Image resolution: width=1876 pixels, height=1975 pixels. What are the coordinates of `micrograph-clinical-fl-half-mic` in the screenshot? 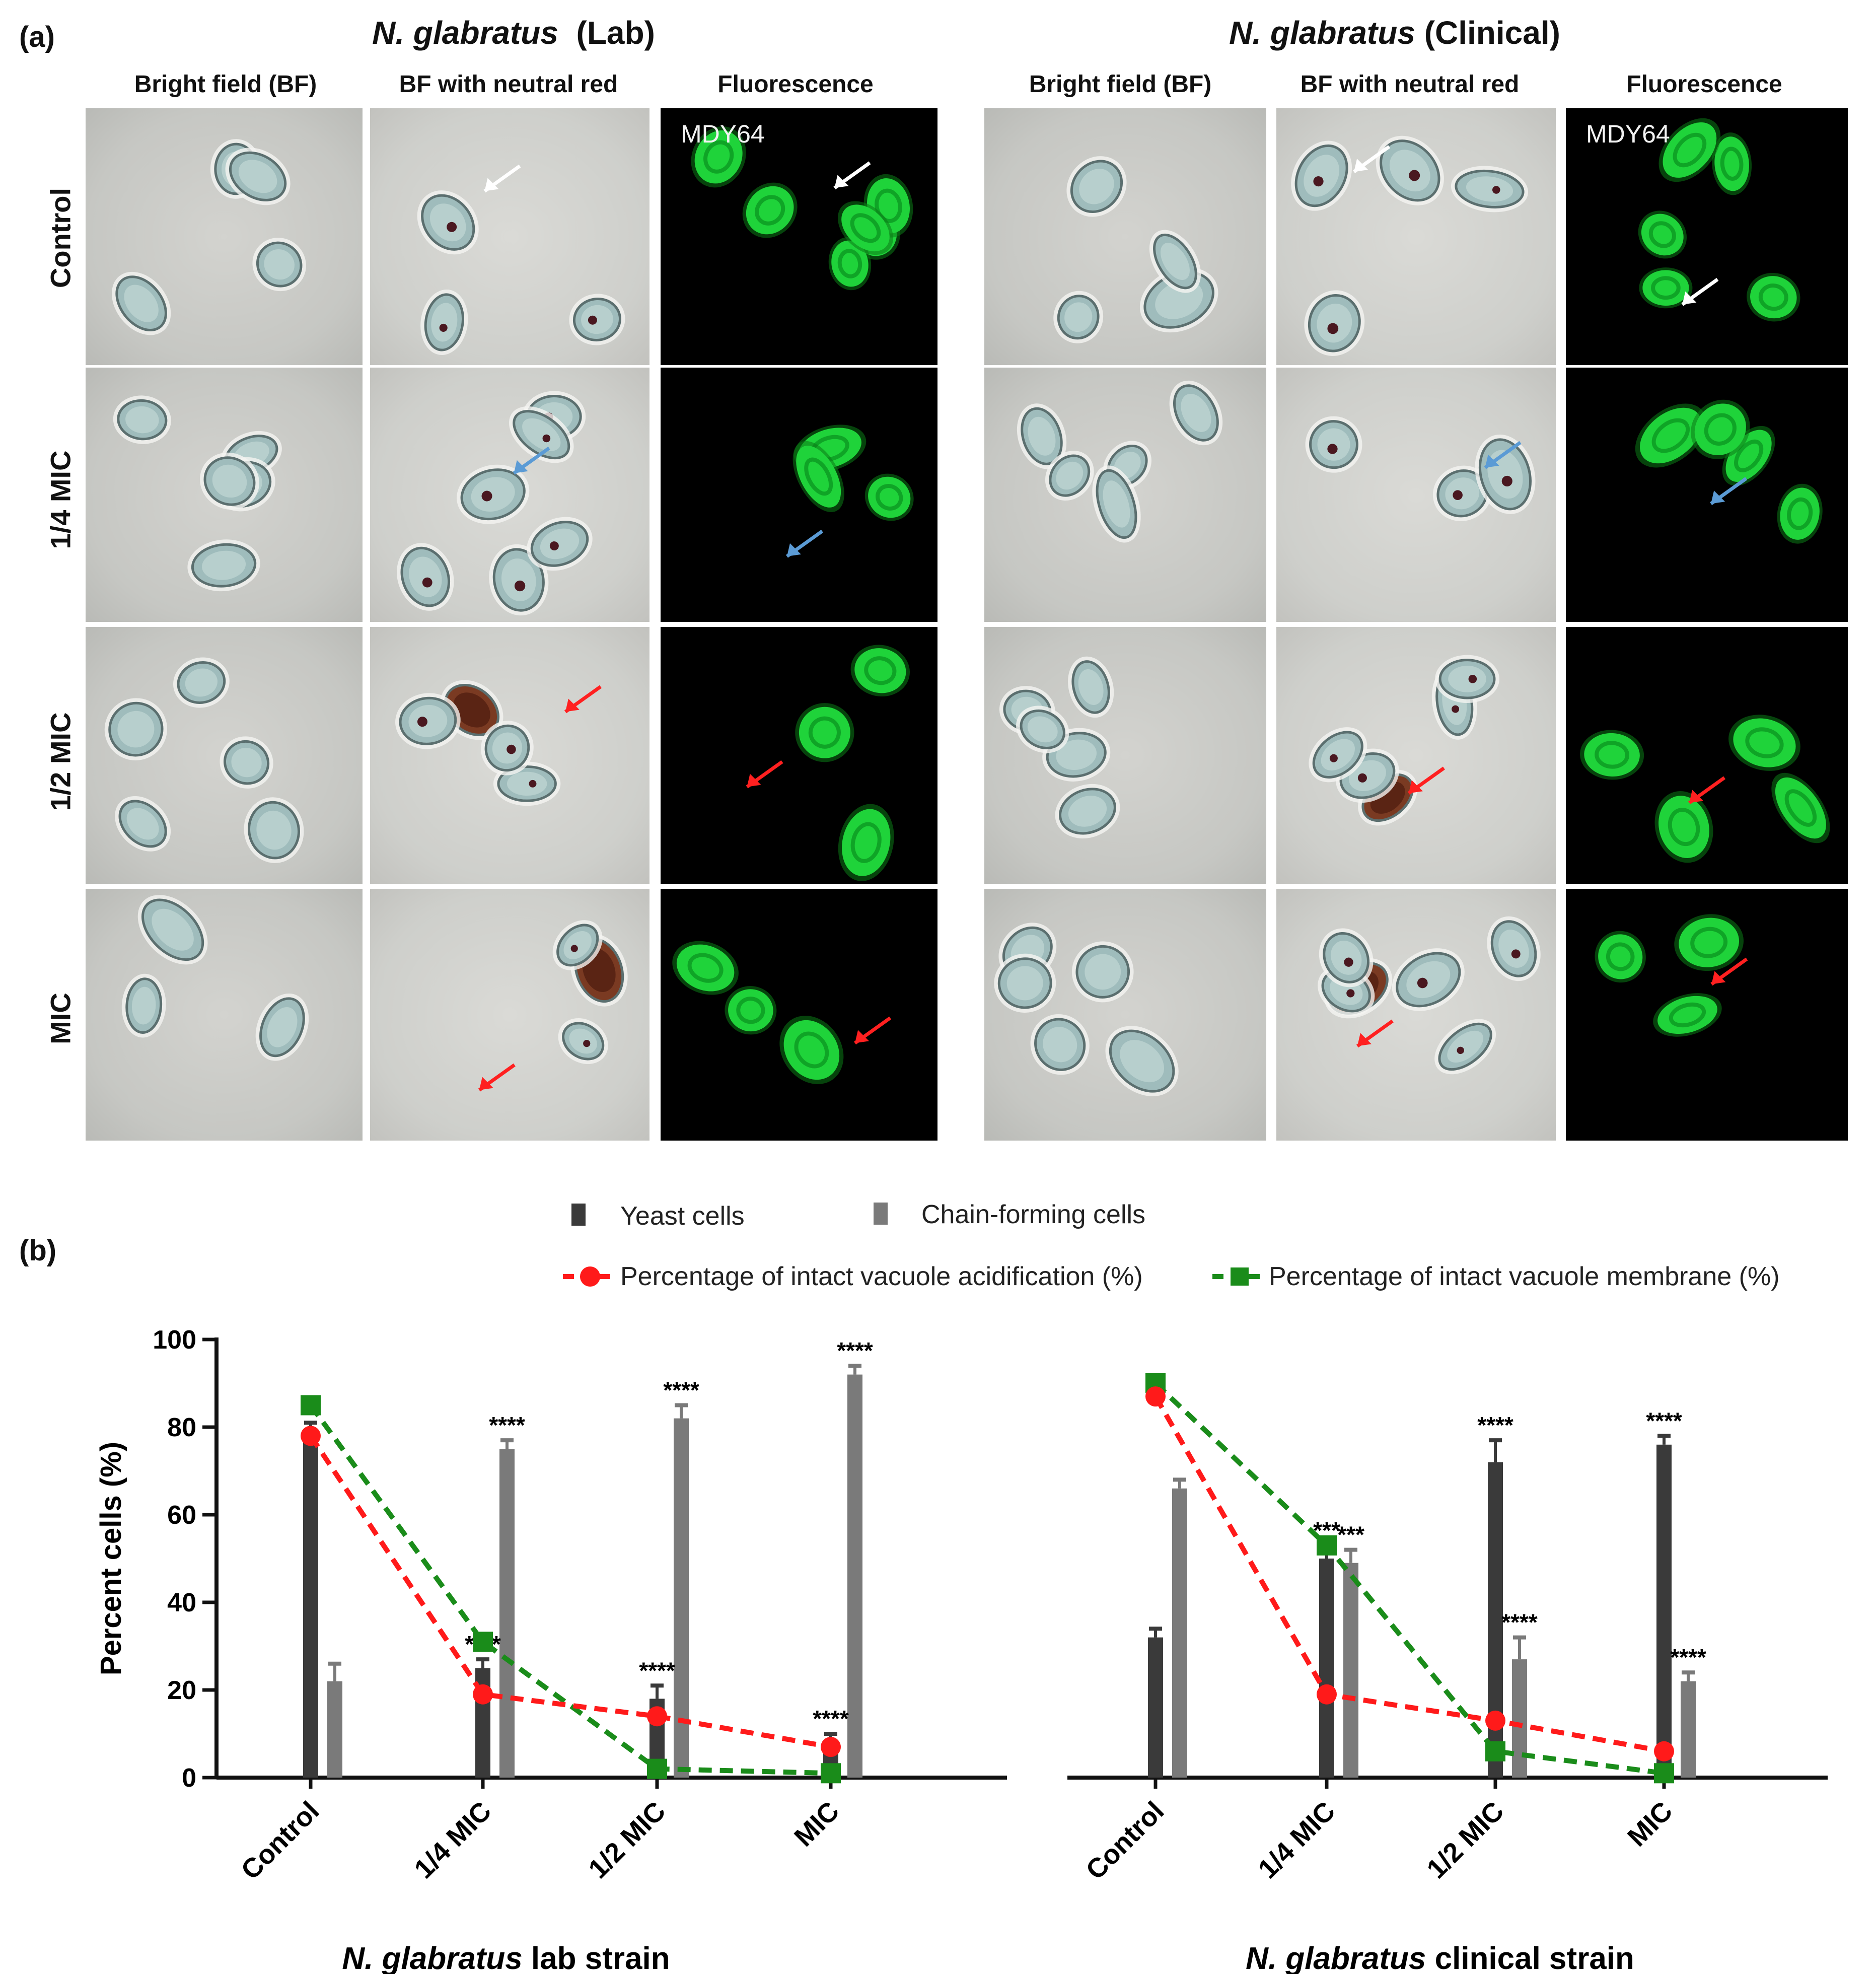 It's located at (1707, 755).